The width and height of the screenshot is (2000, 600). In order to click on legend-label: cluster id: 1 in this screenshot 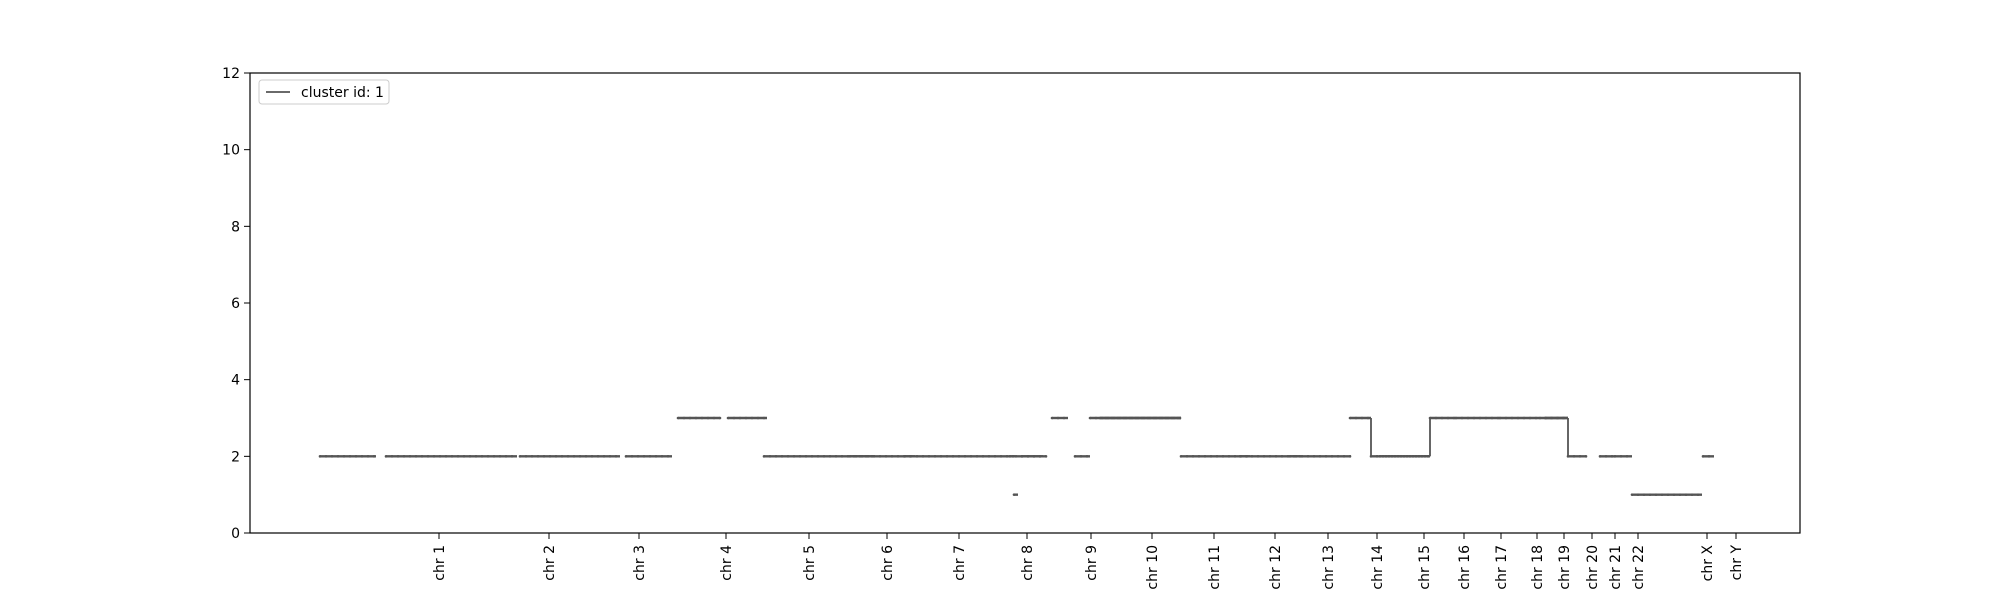, I will do `click(342, 93)`.